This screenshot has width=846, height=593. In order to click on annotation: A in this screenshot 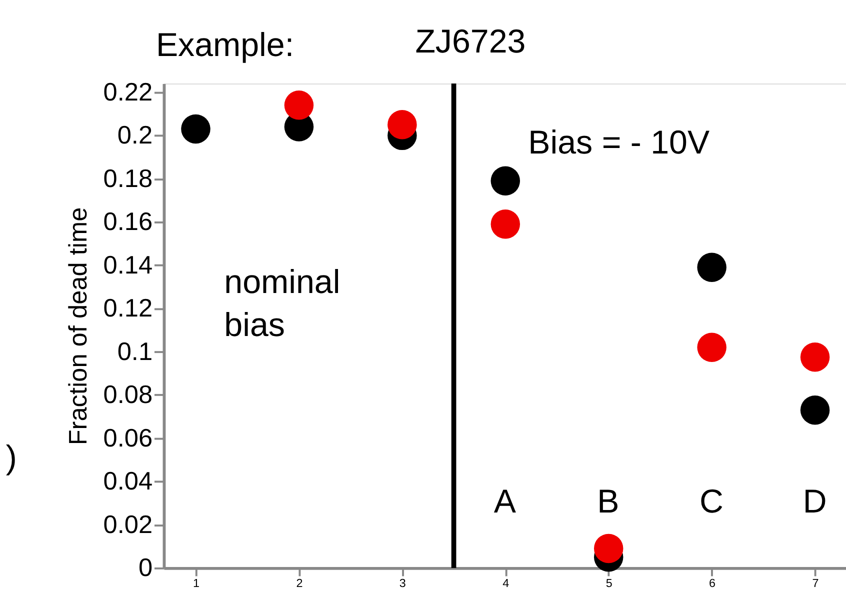, I will do `click(505, 501)`.